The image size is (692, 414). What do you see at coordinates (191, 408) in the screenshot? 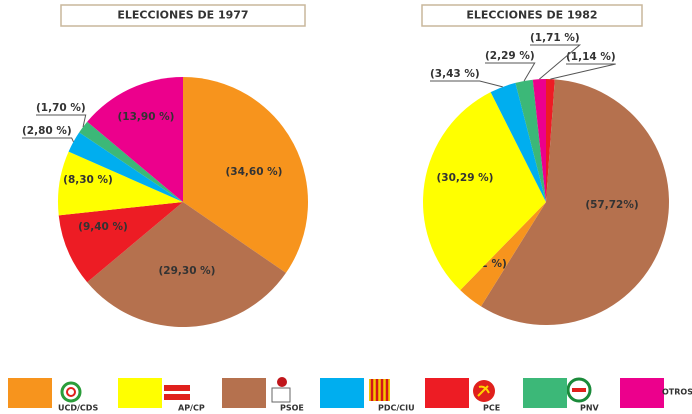
I see `legend-label: AP/CP` at bounding box center [191, 408].